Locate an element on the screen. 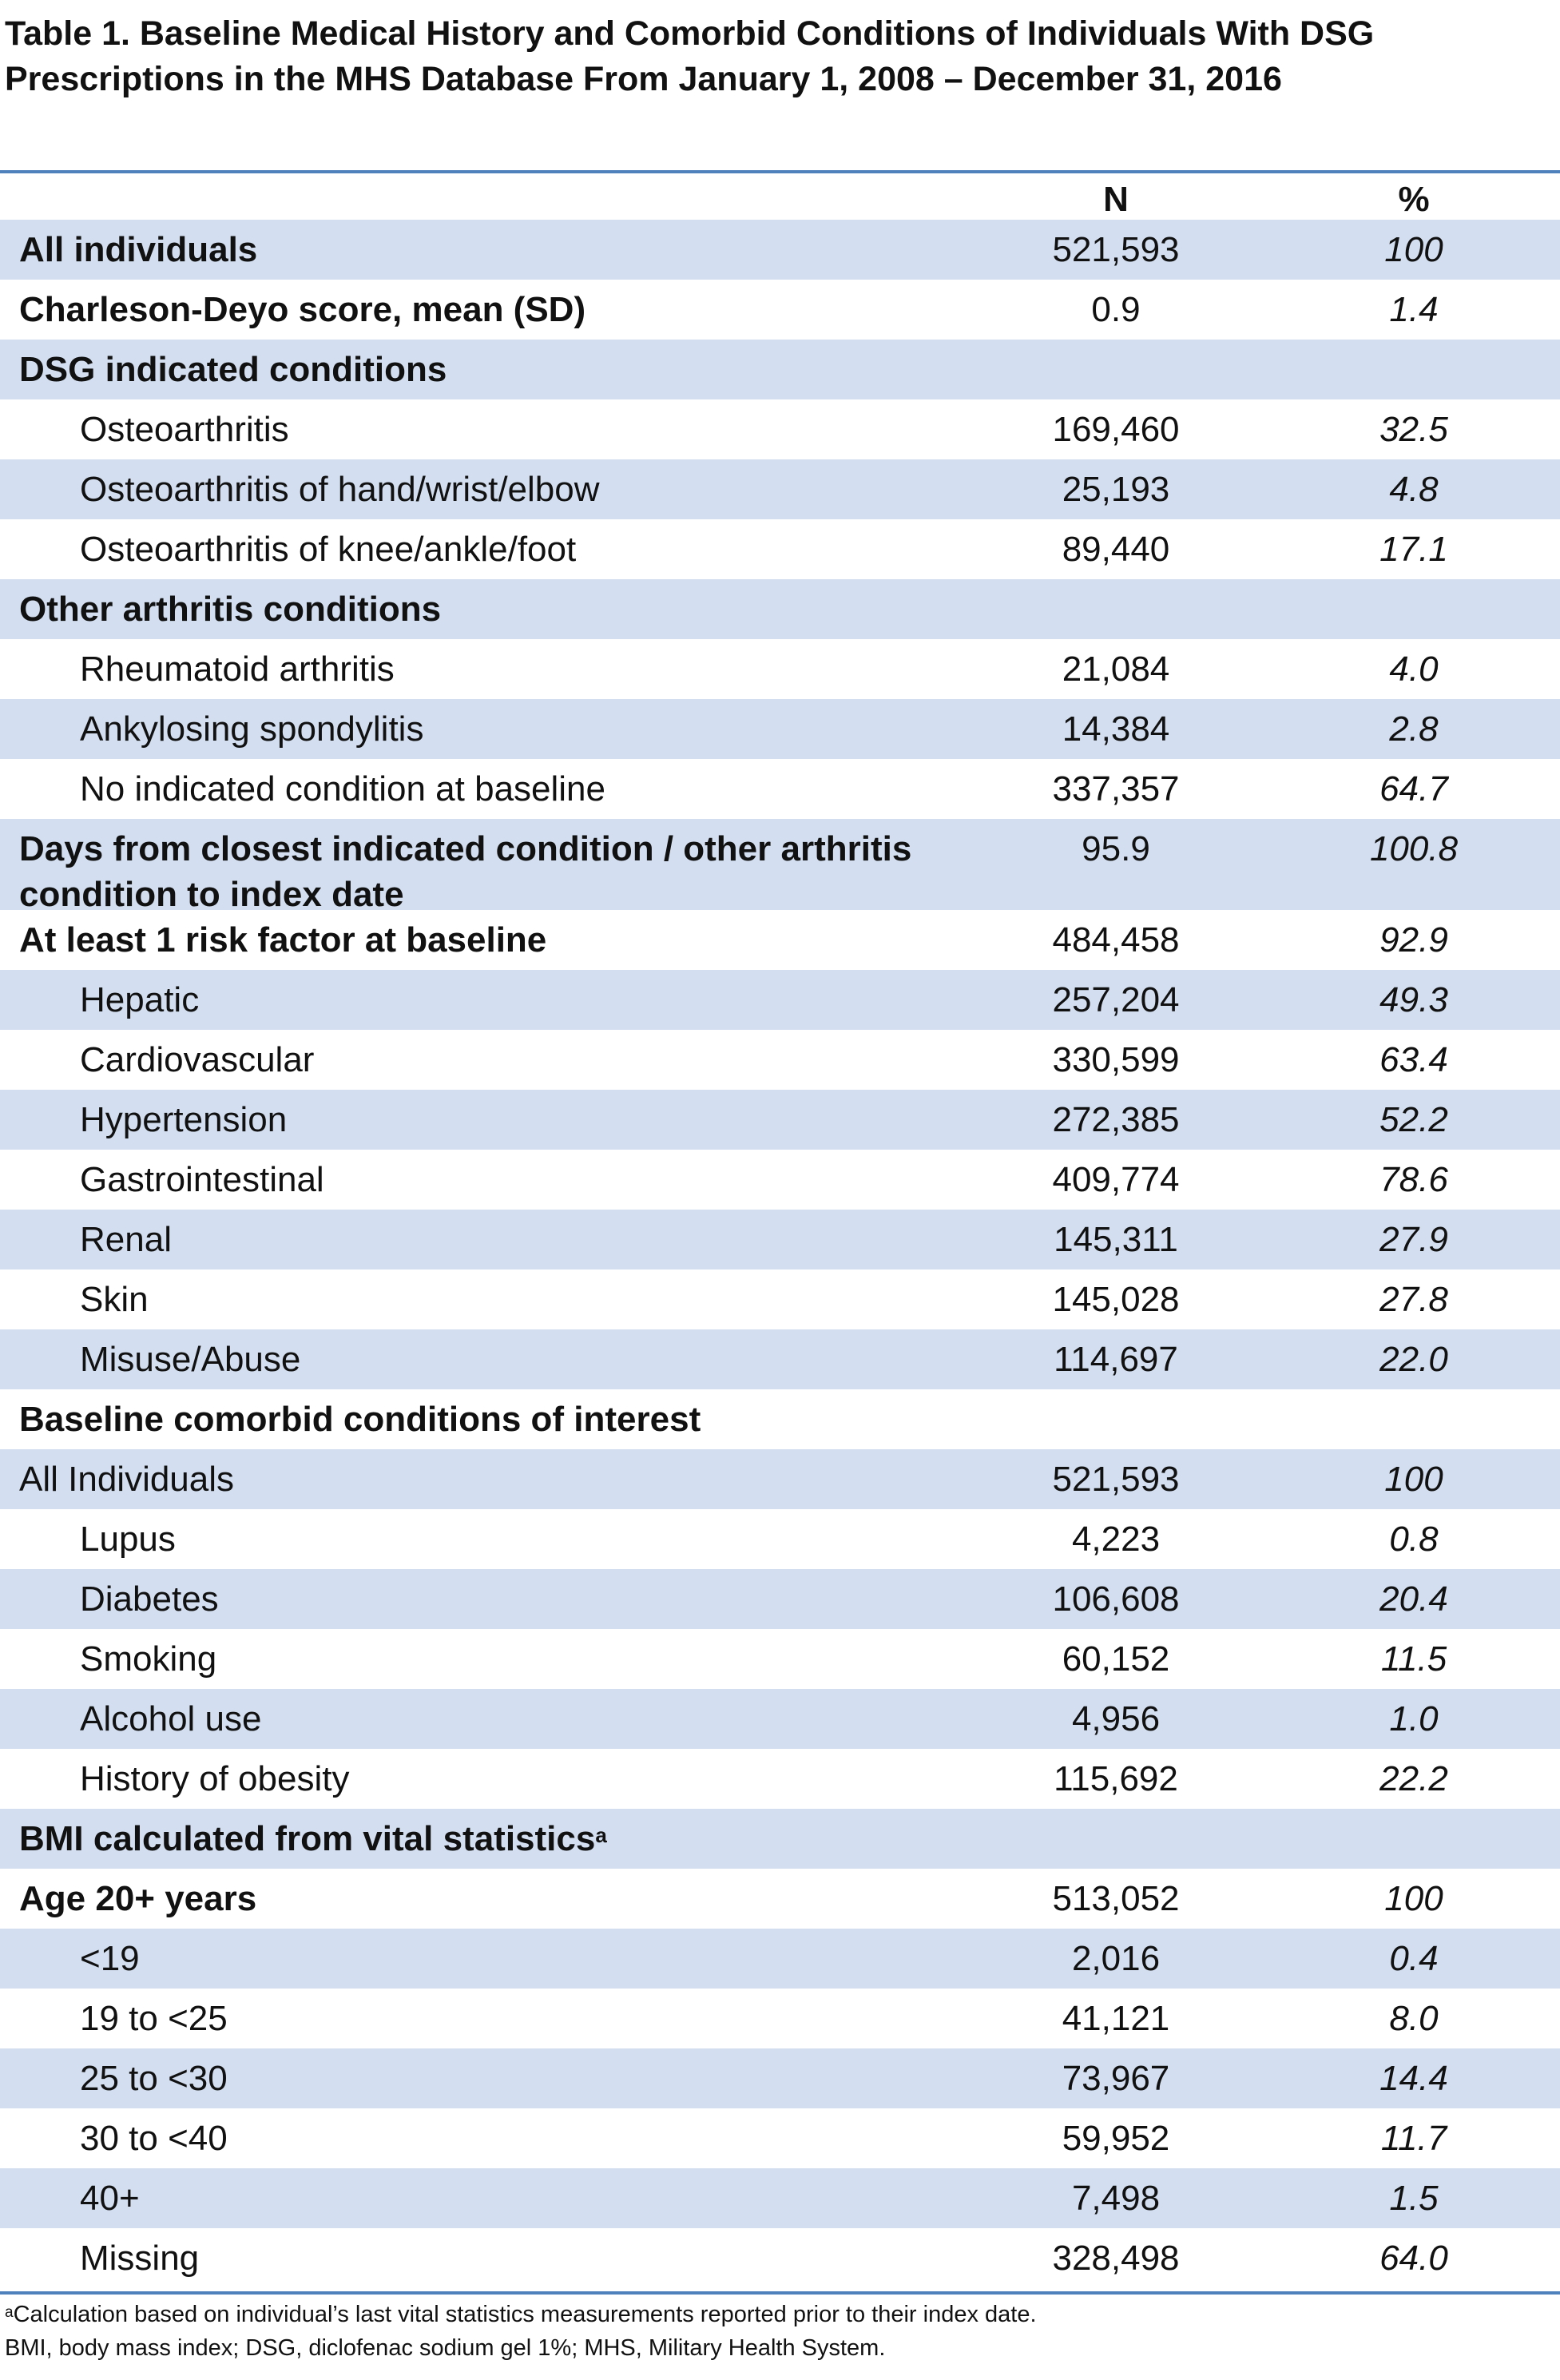  row-label: Misuse/Abuse is located at coordinates (543, 1359).